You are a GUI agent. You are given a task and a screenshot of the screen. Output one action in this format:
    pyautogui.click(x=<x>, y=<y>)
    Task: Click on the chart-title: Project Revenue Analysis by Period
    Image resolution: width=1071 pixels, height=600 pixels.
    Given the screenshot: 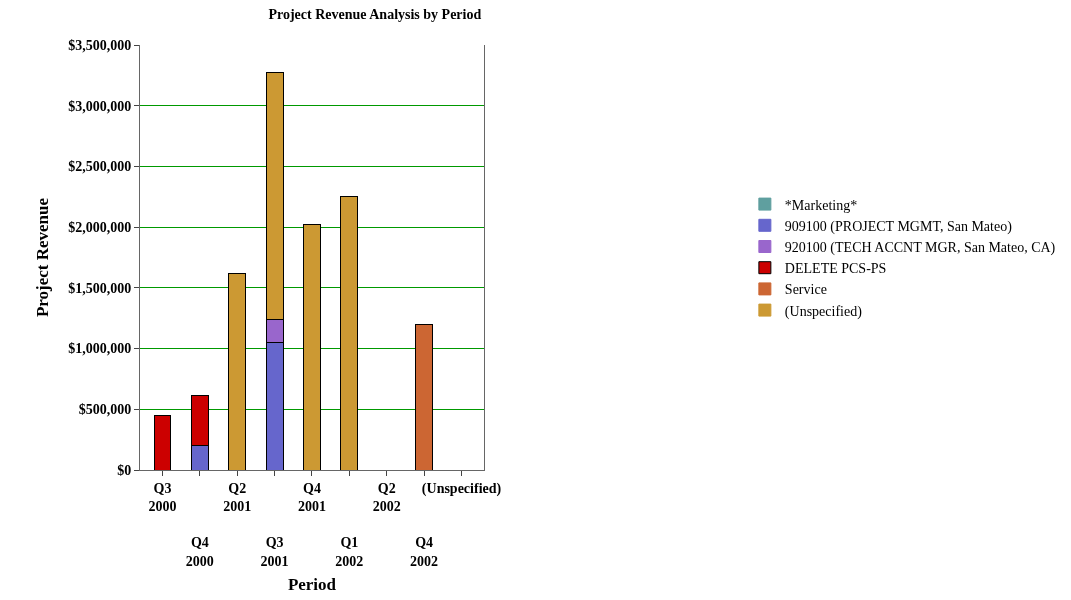 What is the action you would take?
    pyautogui.click(x=375, y=14)
    